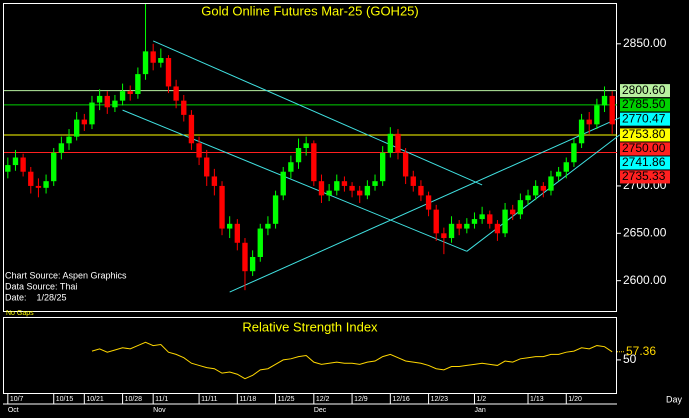 The image size is (689, 418). Describe the element at coordinates (161, 399) in the screenshot. I see `x-tick-label: 11/1` at that location.